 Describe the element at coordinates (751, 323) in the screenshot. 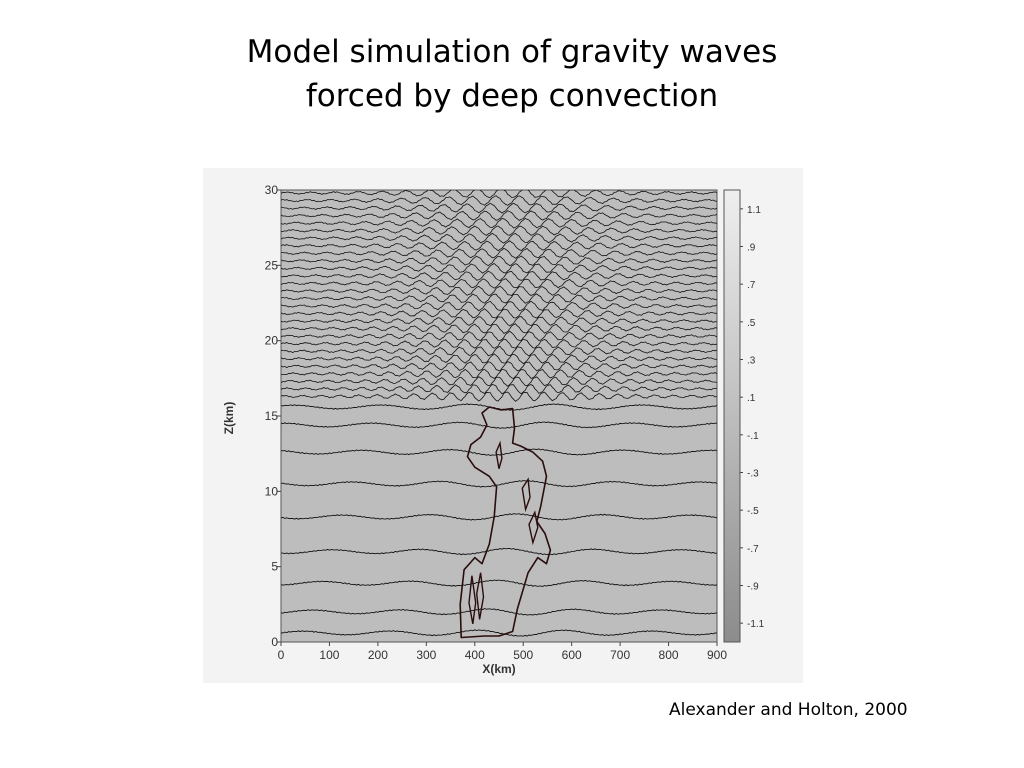

I see `colorbar-tick-label: .5` at that location.